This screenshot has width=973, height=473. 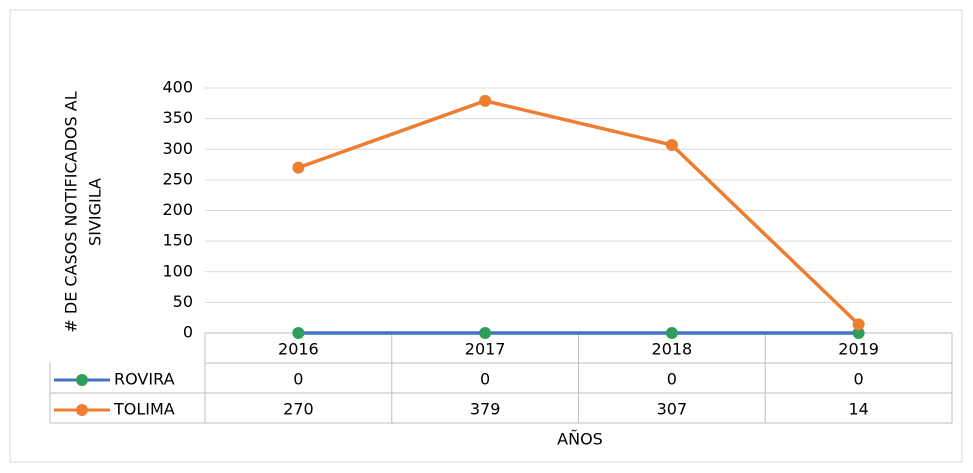 I want to click on y-tick-label: 200, so click(x=177, y=209).